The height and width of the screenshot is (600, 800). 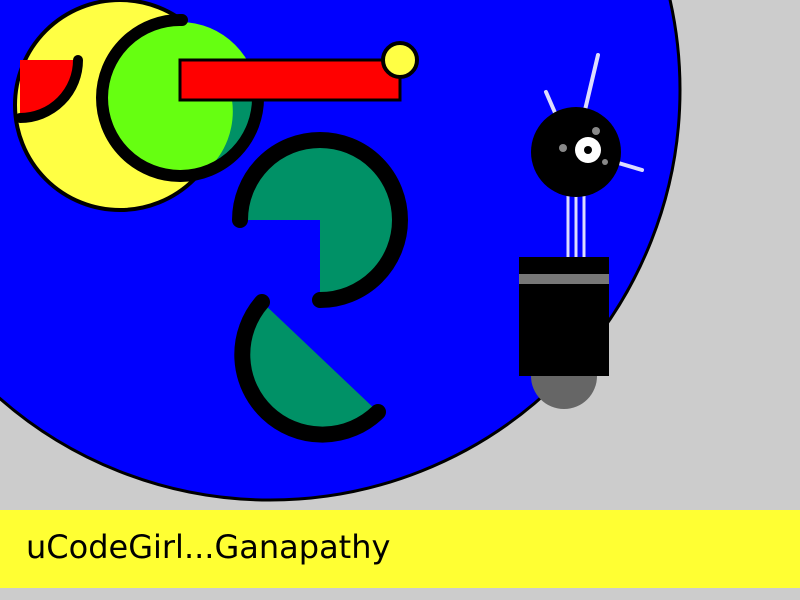 What do you see at coordinates (564, 279) in the screenshot?
I see `robot-stripe` at bounding box center [564, 279].